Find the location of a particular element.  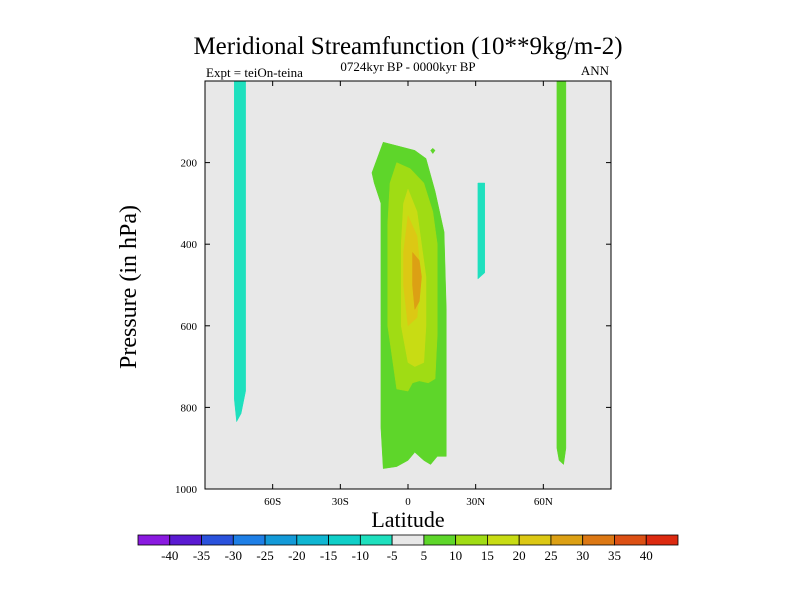

colorbar-level-label: 5 is located at coordinates (424, 555).